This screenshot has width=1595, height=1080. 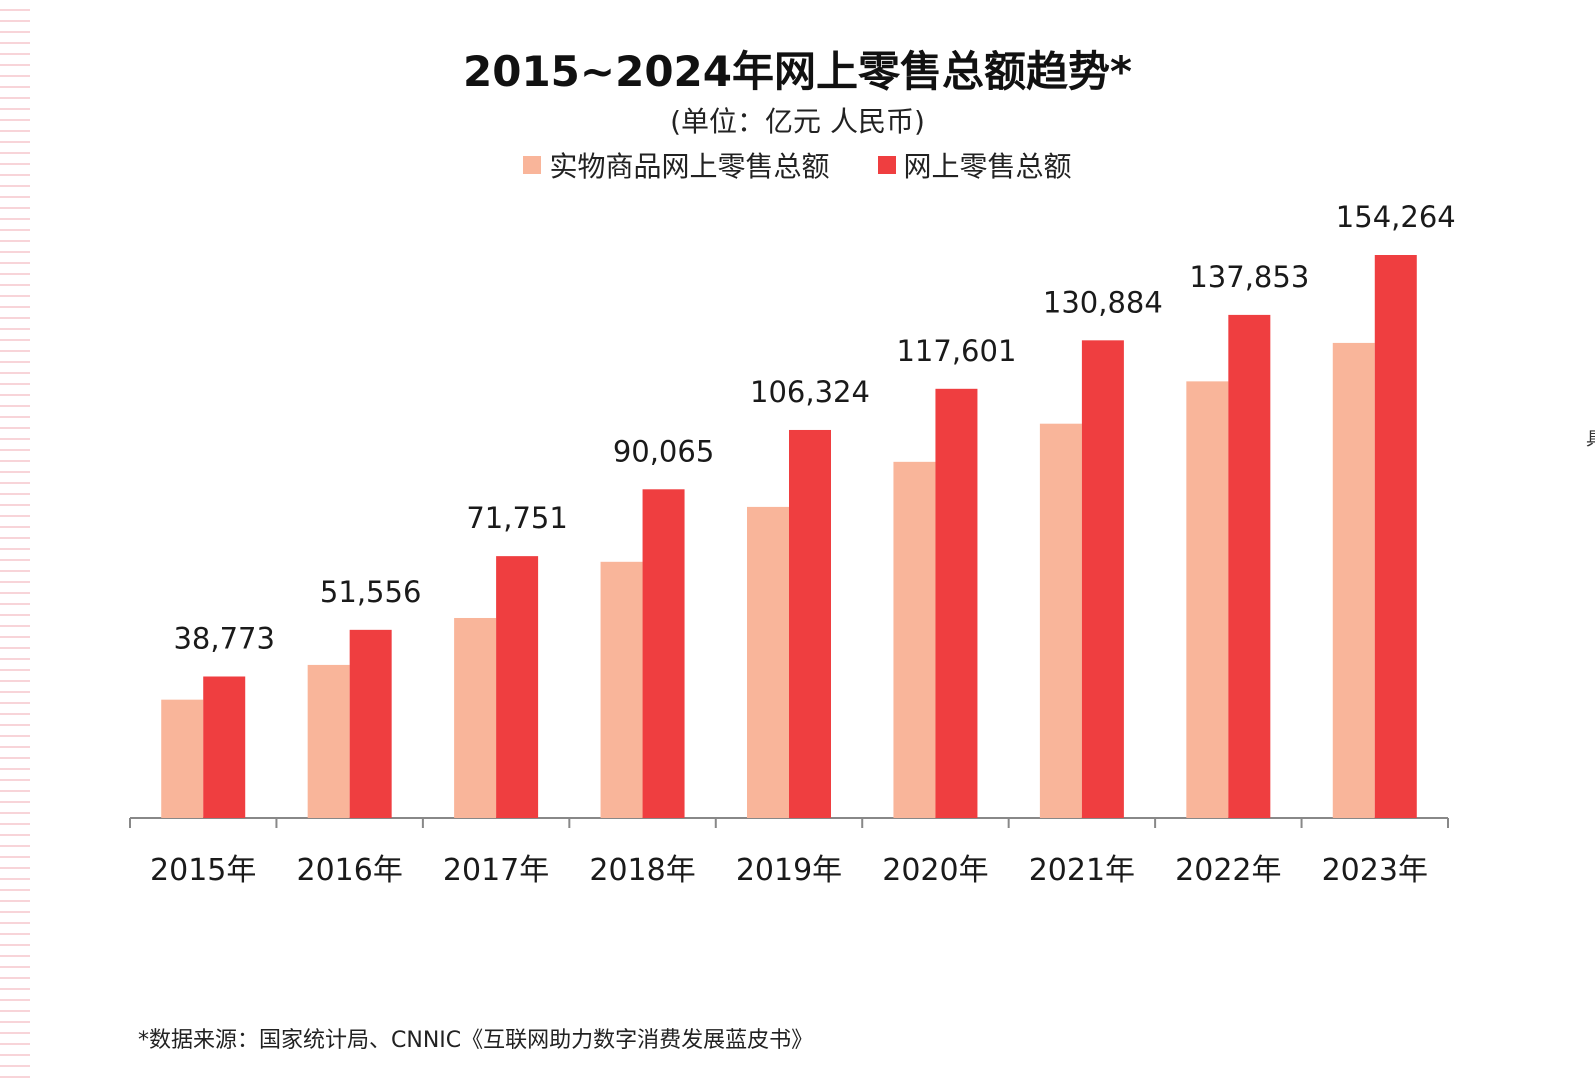 I want to click on x-tick-label: 2023年, so click(x=1375, y=870).